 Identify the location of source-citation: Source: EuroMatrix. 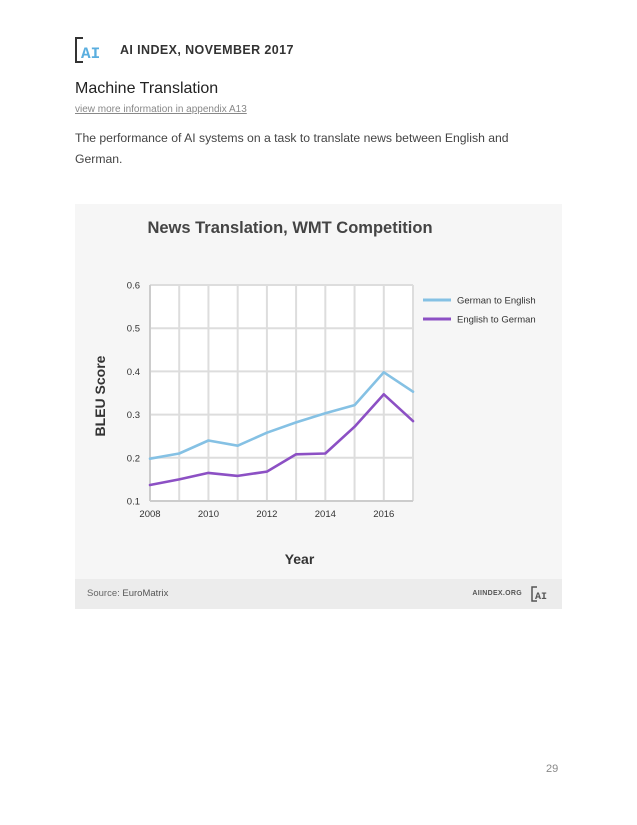
(127, 593).